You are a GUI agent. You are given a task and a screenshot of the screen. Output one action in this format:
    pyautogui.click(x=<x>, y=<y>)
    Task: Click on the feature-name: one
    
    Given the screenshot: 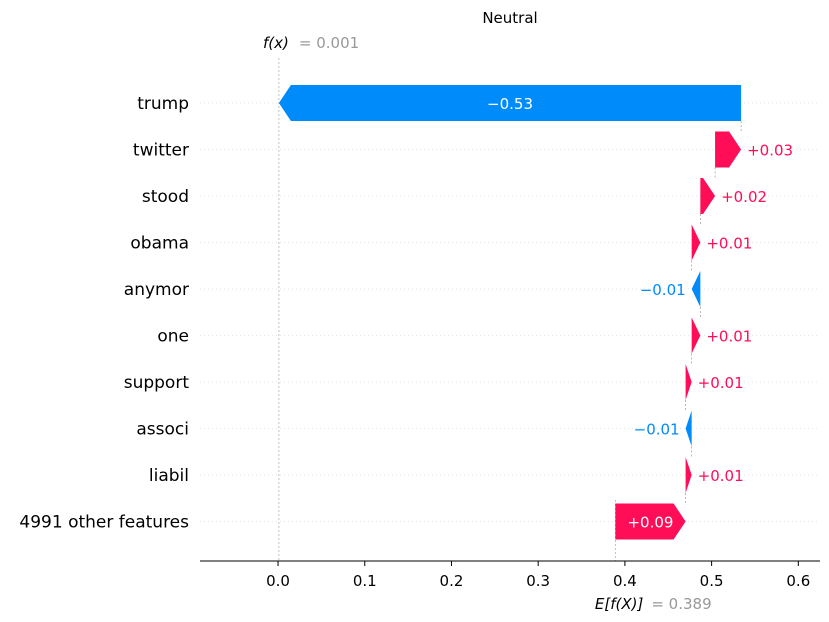 What is the action you would take?
    pyautogui.click(x=173, y=337)
    